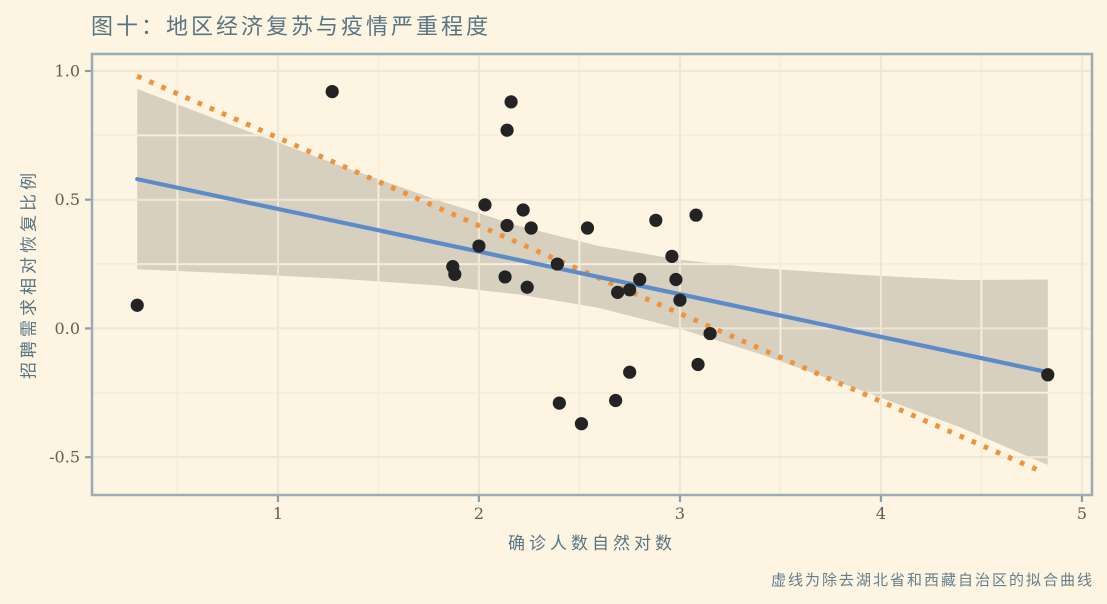  Describe the element at coordinates (67, 328) in the screenshot. I see `y-tick-label: 0.0` at that location.